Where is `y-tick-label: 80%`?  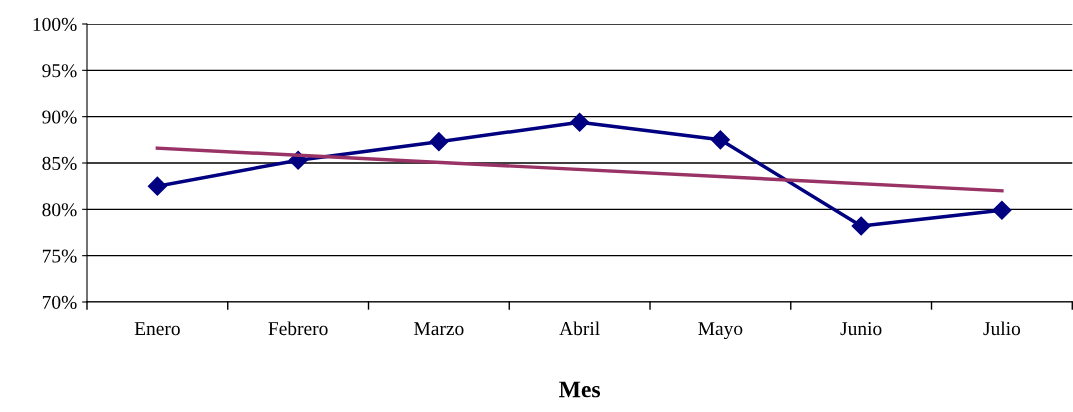
y-tick-label: 80% is located at coordinates (59, 210).